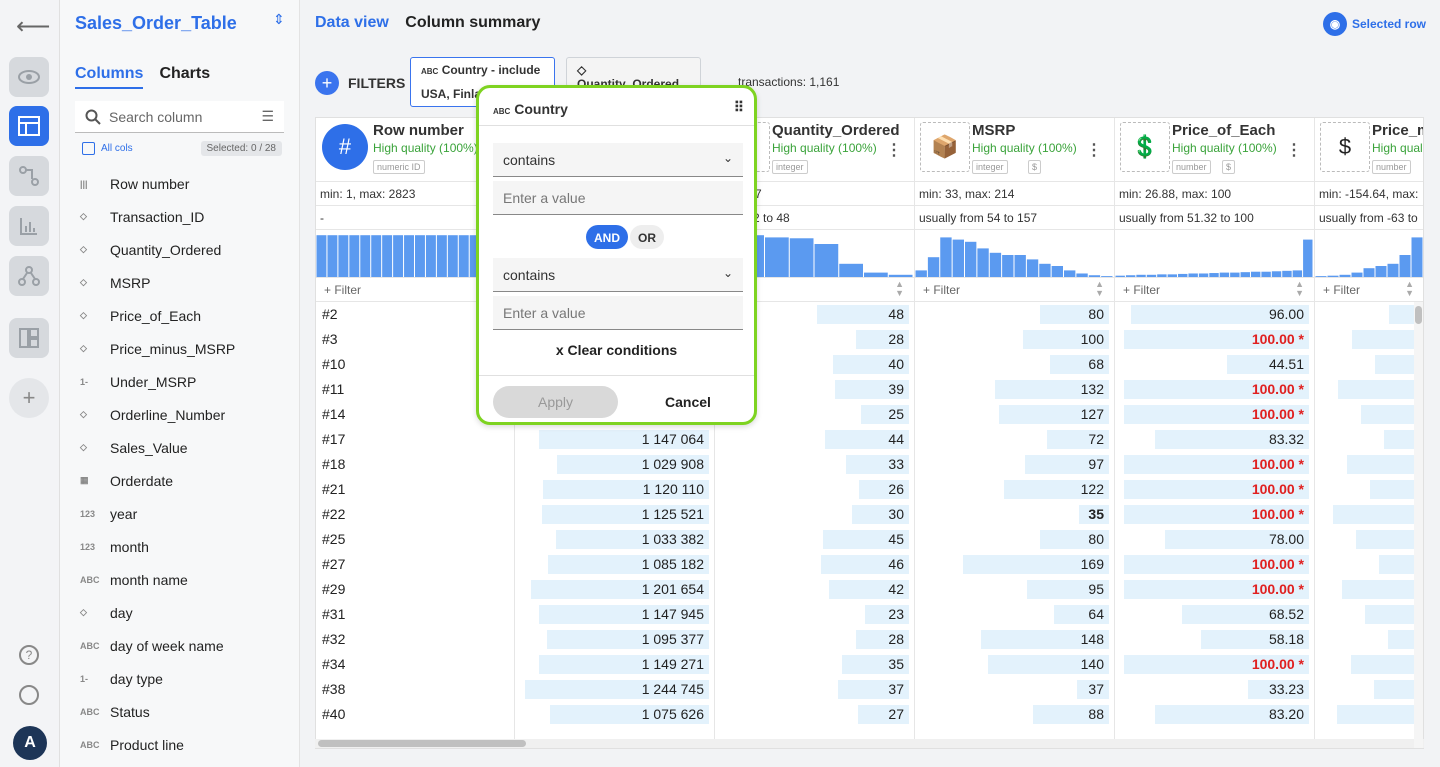 This screenshot has width=1440, height=767. What do you see at coordinates (267, 116) in the screenshot?
I see `filter-lines-icon: ☰` at bounding box center [267, 116].